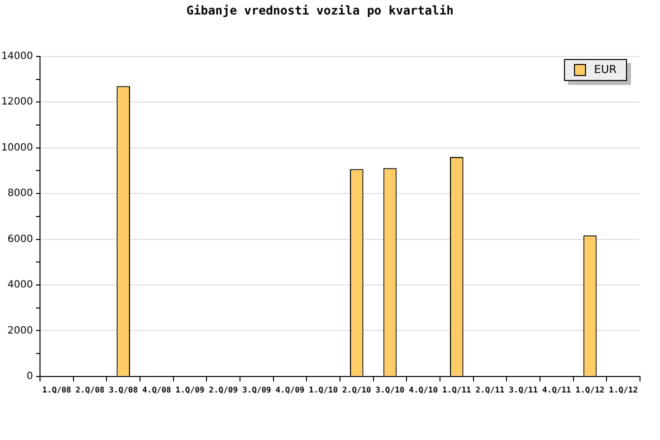 Image resolution: width=660 pixels, height=440 pixels. What do you see at coordinates (320, 10) in the screenshot?
I see `chart-title: Gibanje vrednosti vozila po kvartalih` at bounding box center [320, 10].